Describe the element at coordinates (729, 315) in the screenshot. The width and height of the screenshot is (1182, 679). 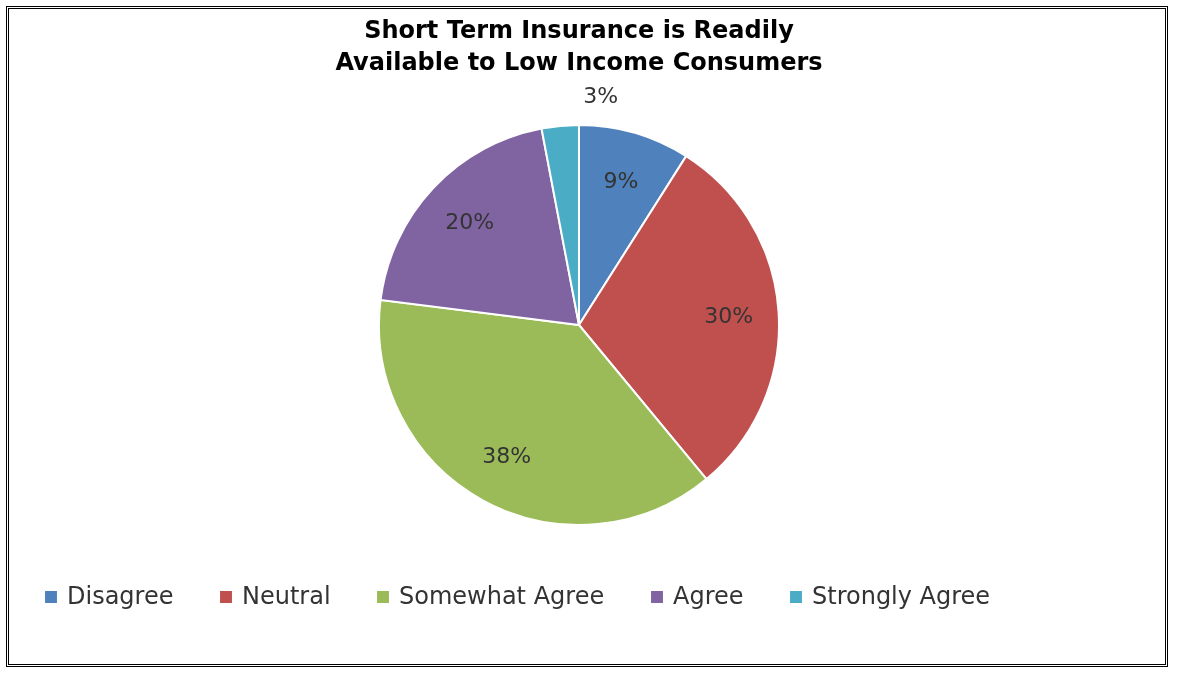
I see `data-label: 30%` at that location.